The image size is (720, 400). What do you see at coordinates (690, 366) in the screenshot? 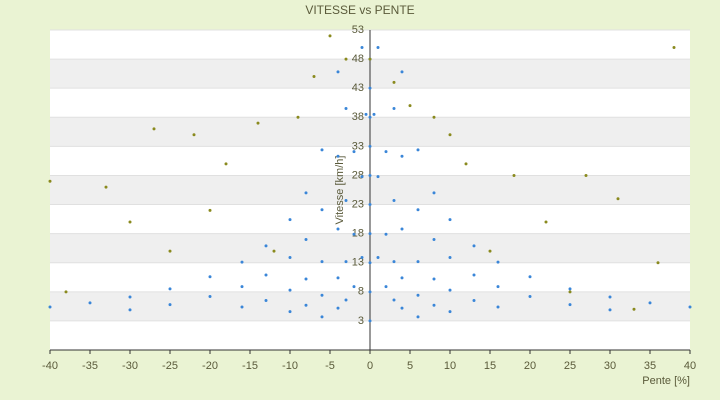
I see `x-tick-label: 40` at bounding box center [690, 366].